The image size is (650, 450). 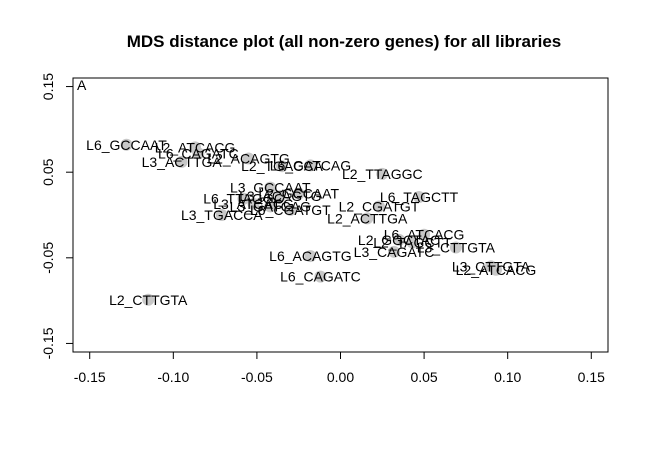 I want to click on point-label: L6_ATCACG, so click(x=424, y=235).